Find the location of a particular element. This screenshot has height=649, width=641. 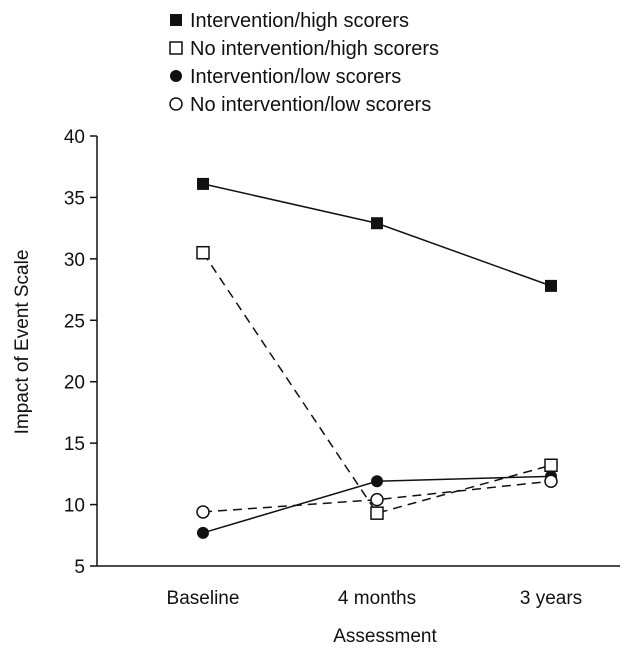

y-tick-label: 40 is located at coordinates (74, 137).